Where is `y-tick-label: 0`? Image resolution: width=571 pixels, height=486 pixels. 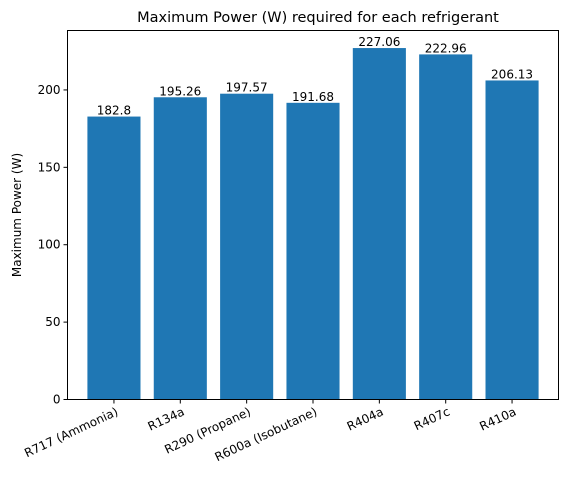 y-tick-label: 0 is located at coordinates (57, 400).